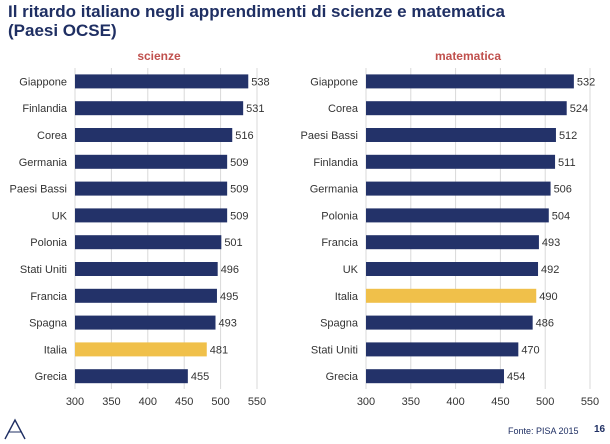 The image size is (610, 444). What do you see at coordinates (255, 109) in the screenshot?
I see `data-label: 531` at bounding box center [255, 109].